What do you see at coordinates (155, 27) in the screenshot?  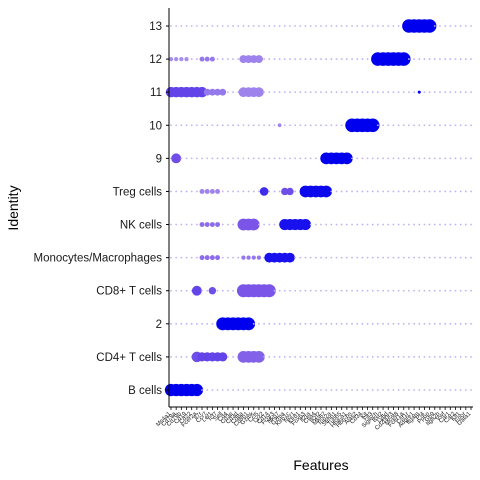 I see `y-tick-label: 13` at bounding box center [155, 27].